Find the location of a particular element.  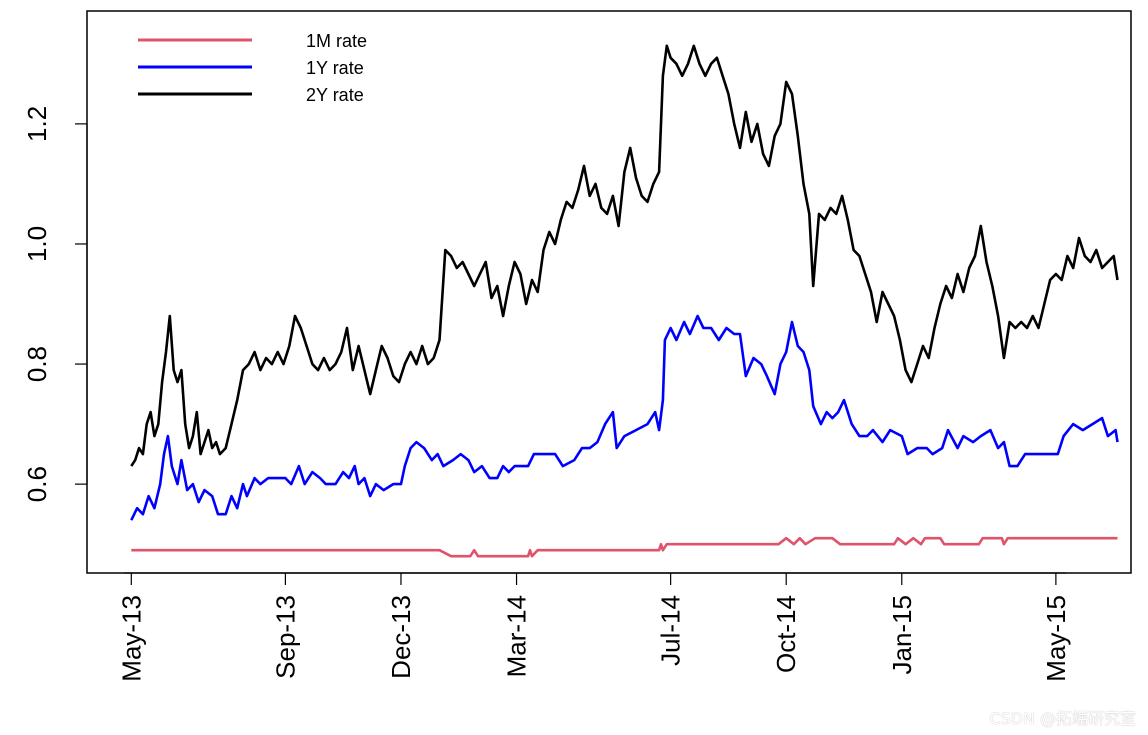

x-tick-label: Mar-14 is located at coordinates (517, 636).